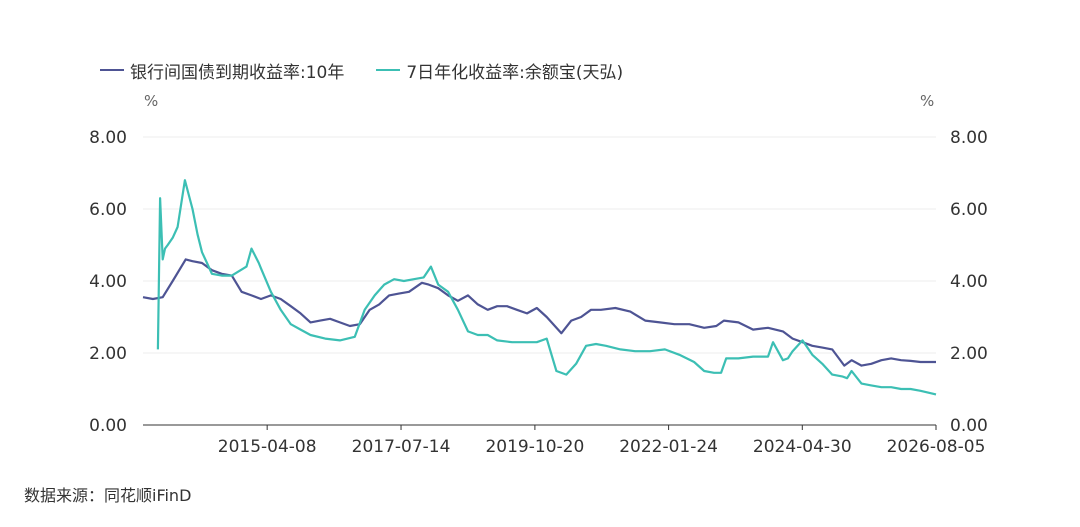 The height and width of the screenshot is (527, 1080). I want to click on y-tick-right-6.00: 6.00, so click(969, 210).